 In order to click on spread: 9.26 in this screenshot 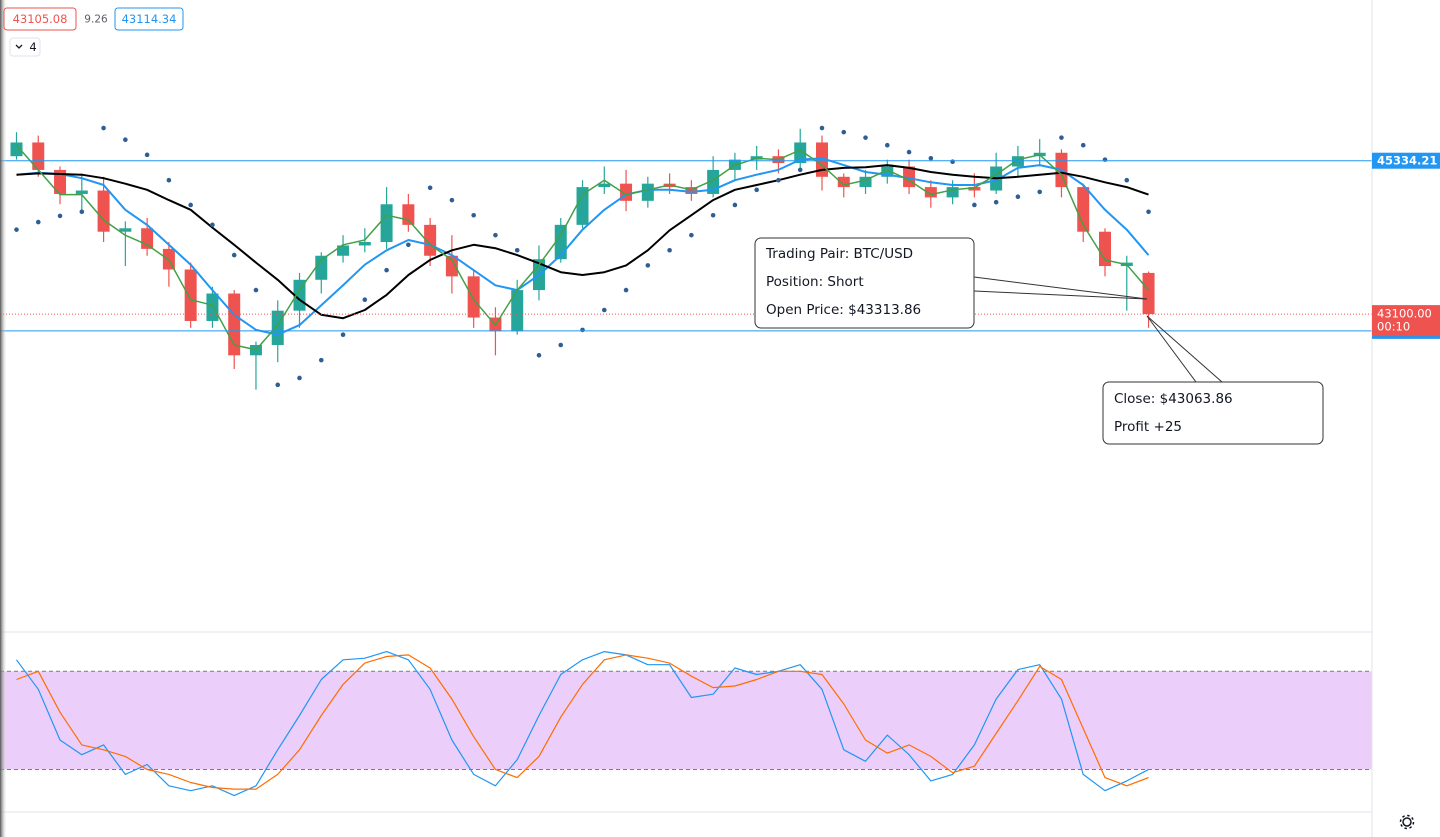, I will do `click(96, 20)`.